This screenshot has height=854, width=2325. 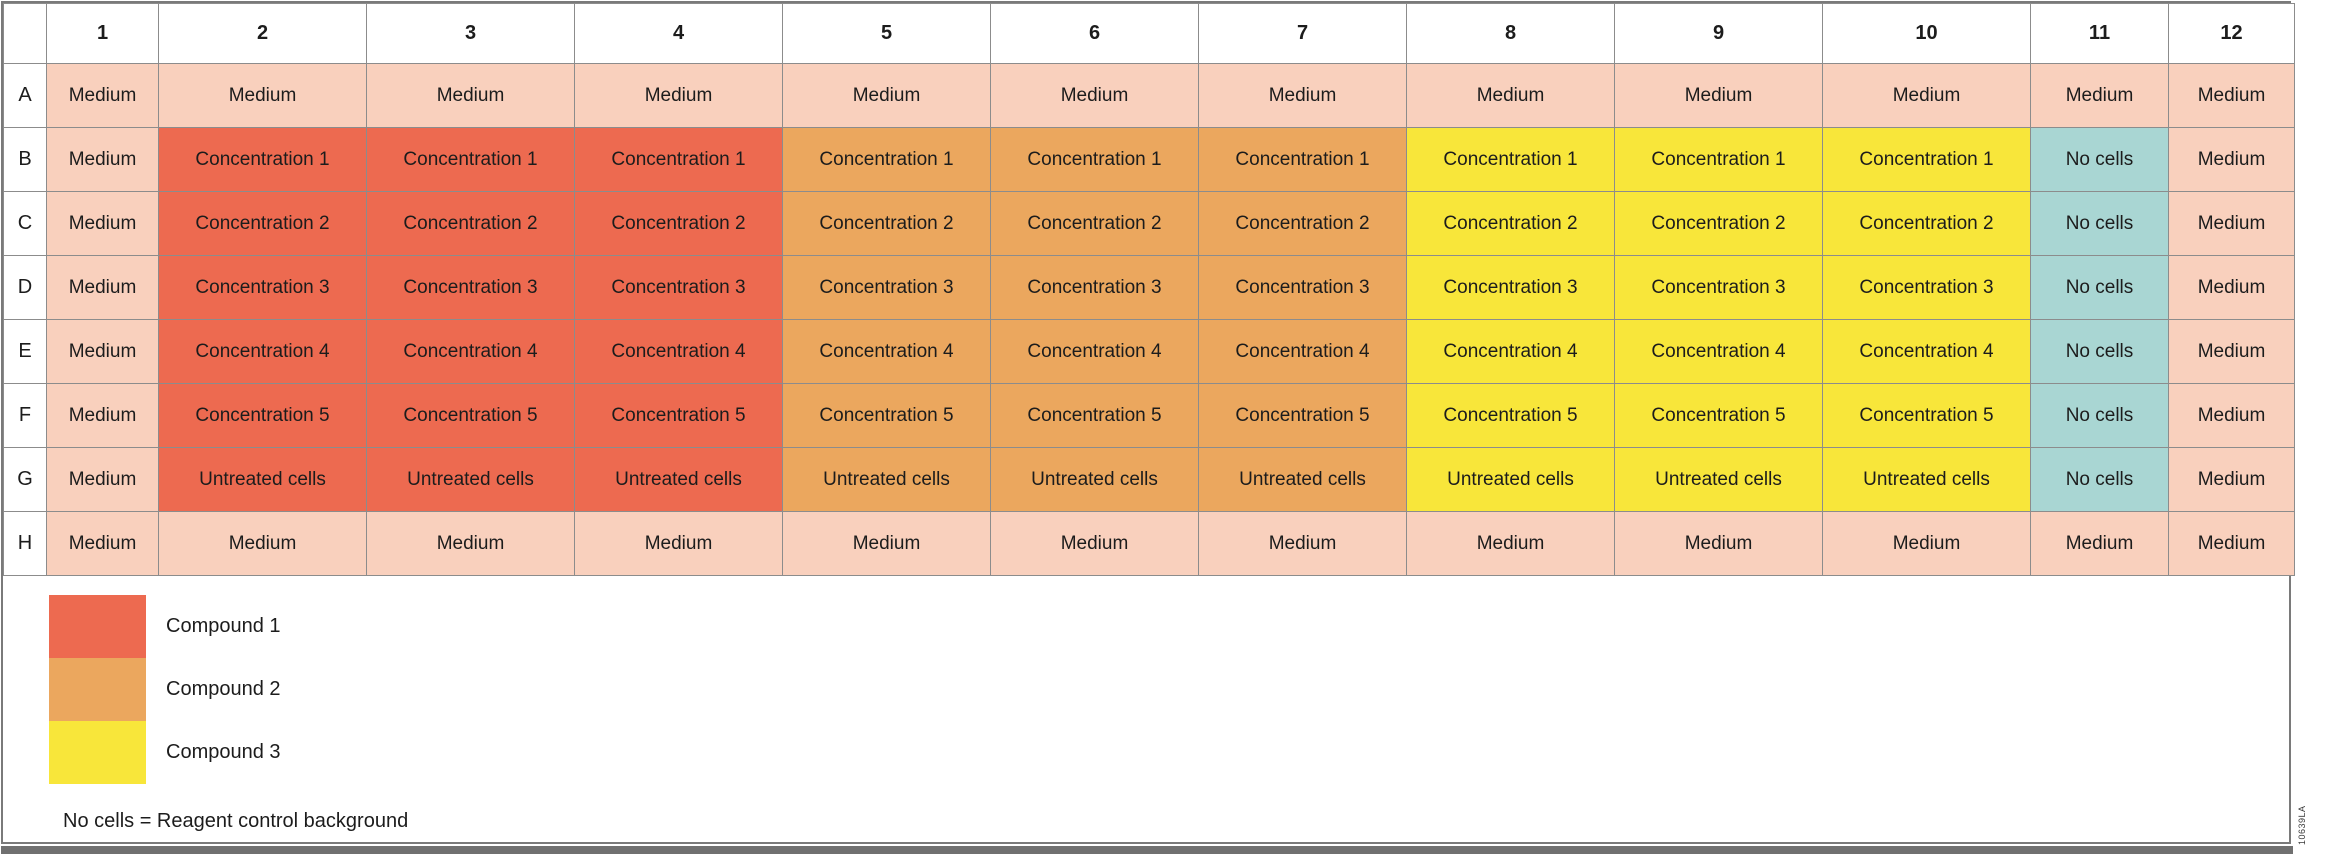 I want to click on well-G6: Untreated cells, so click(x=1094, y=479).